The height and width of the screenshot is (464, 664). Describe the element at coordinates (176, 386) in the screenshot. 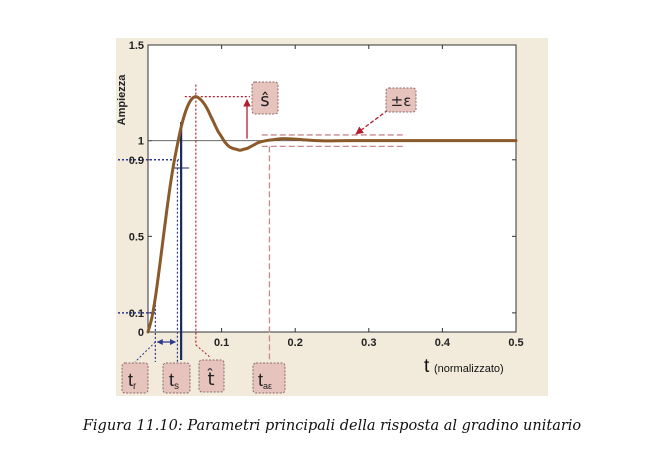

I see `ts-subscript: s` at that location.